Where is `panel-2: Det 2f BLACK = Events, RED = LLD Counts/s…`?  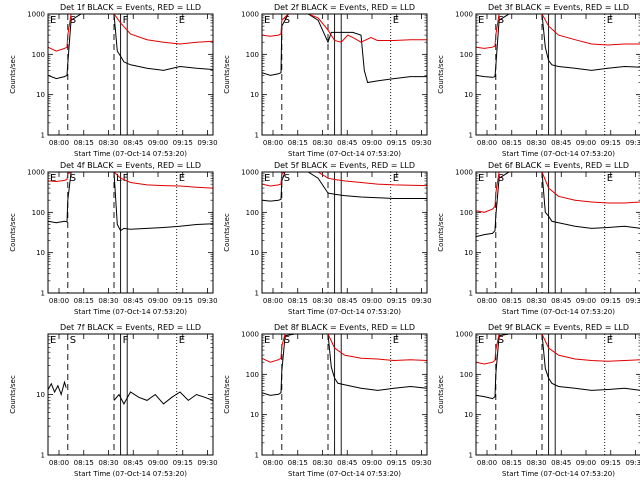 panel-2: Det 2f BLACK = Events, RED = LLD Counts/s… is located at coordinates (327, 80).